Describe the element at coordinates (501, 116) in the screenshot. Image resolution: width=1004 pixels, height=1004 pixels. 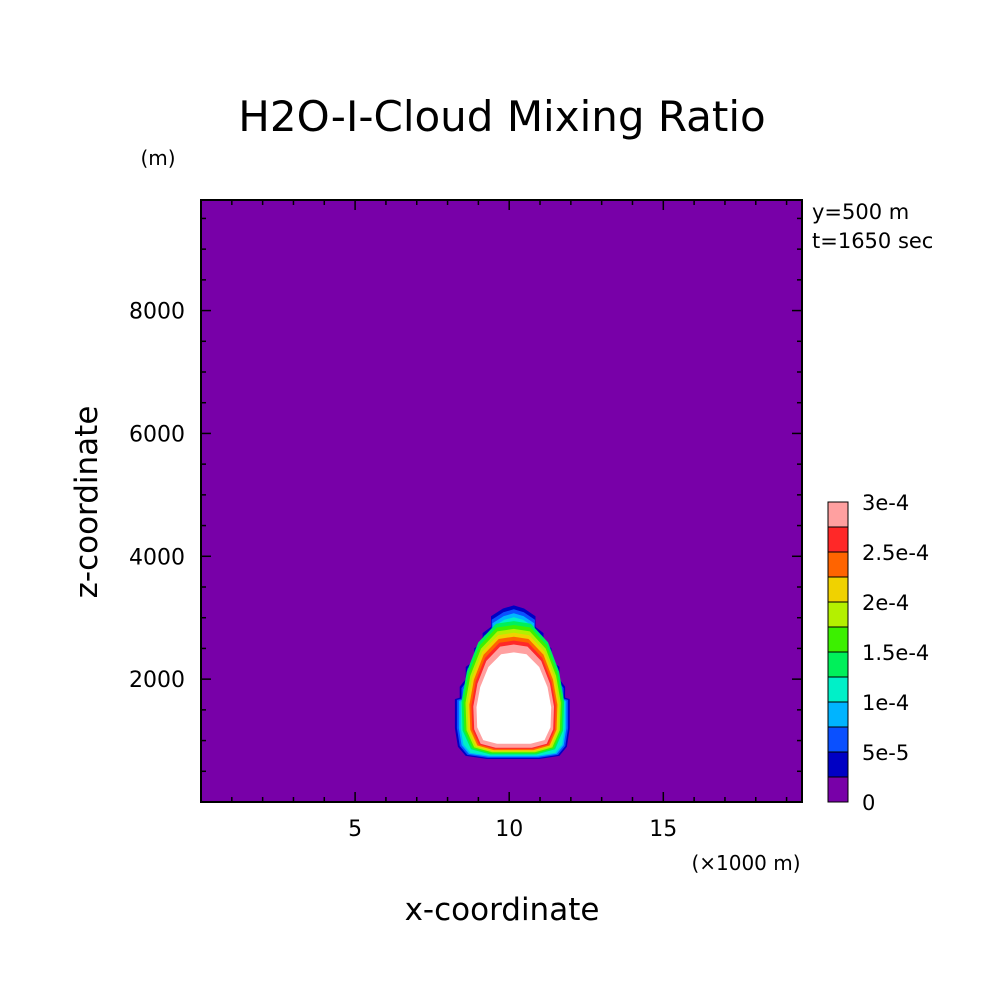
I see `chart-title: H2O-I-Cloud Mixing Ratio` at that location.